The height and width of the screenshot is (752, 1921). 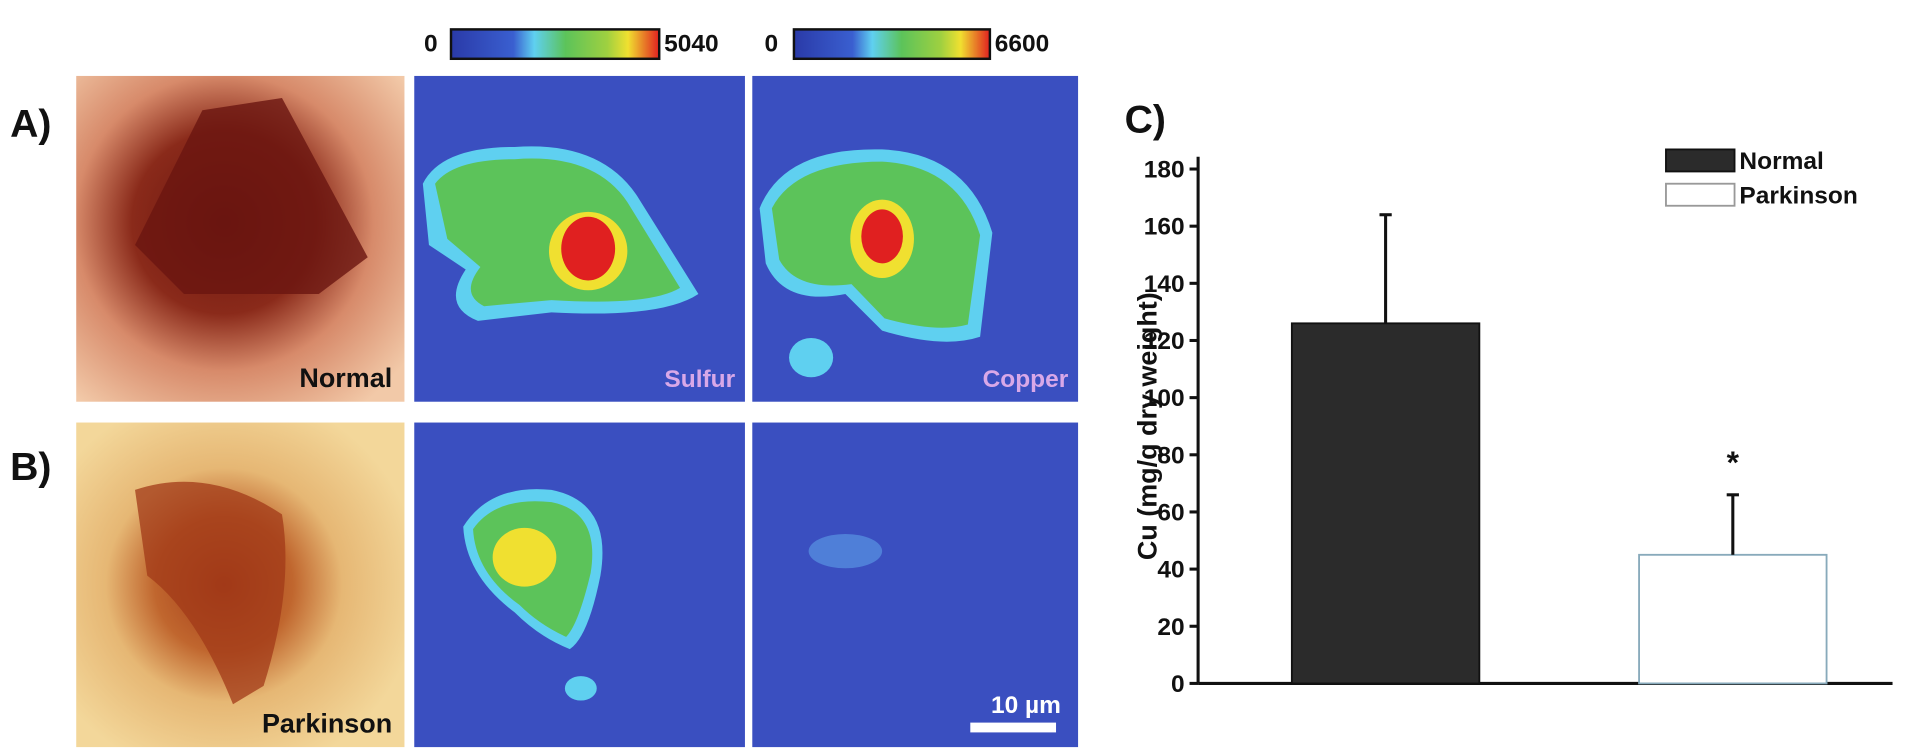 I want to click on image-label: Copper, so click(x=1026, y=379).